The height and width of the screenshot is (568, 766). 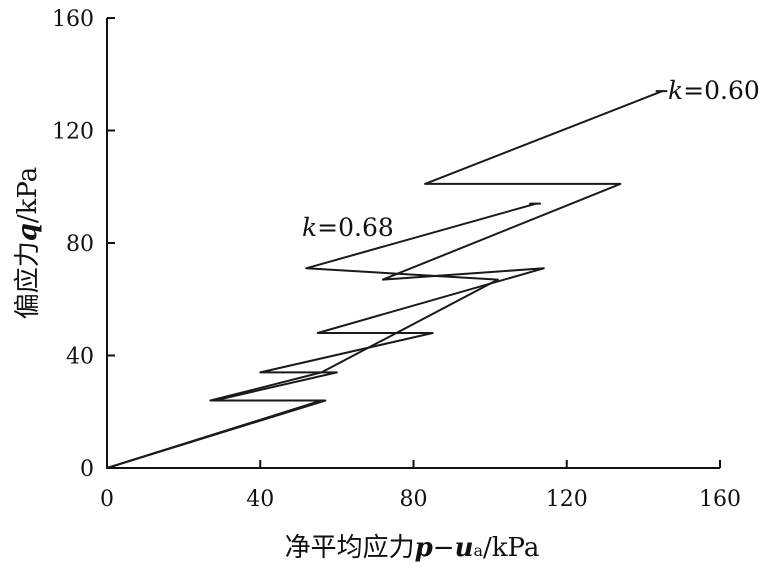 I want to click on x-axis-title-main: 净平均应力, so click(x=350, y=548).